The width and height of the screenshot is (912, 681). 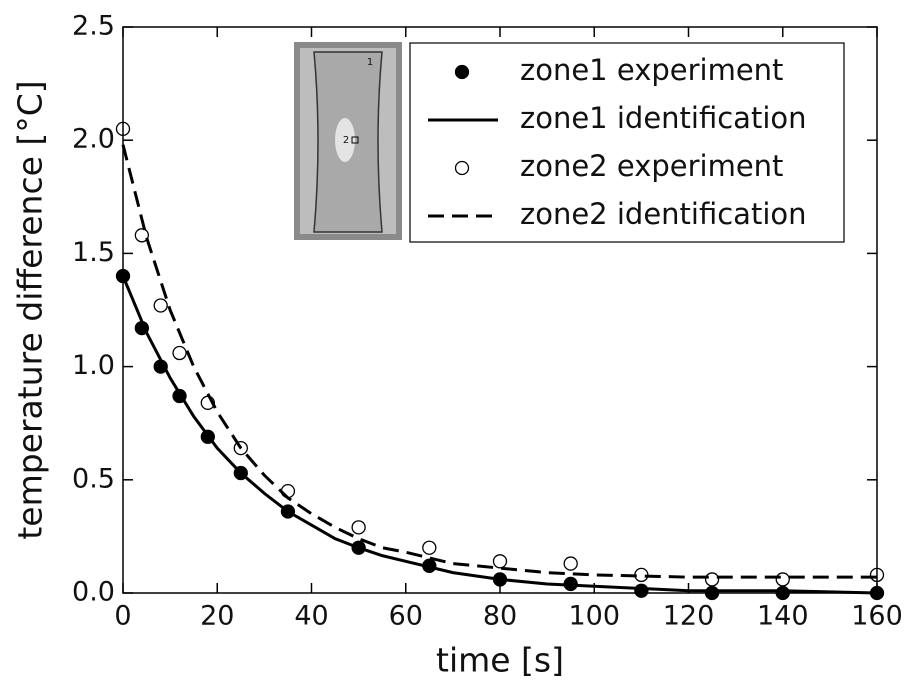 I want to click on x-tick-label: 0, so click(x=122, y=616).